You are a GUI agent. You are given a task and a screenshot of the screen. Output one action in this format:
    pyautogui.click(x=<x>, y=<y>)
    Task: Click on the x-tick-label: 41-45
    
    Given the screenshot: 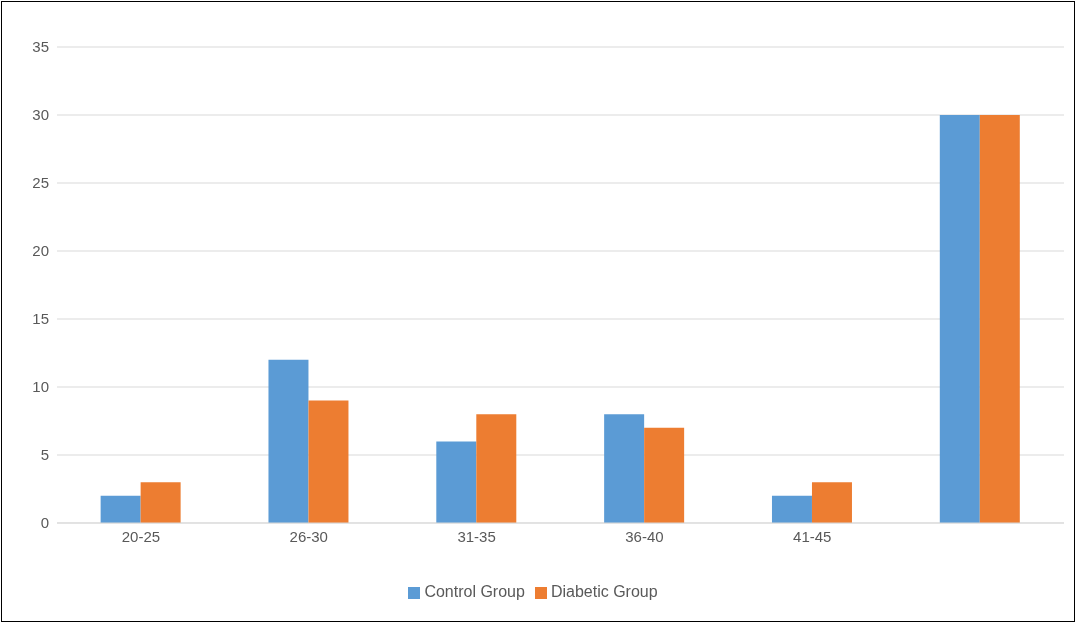 What is the action you would take?
    pyautogui.click(x=812, y=536)
    